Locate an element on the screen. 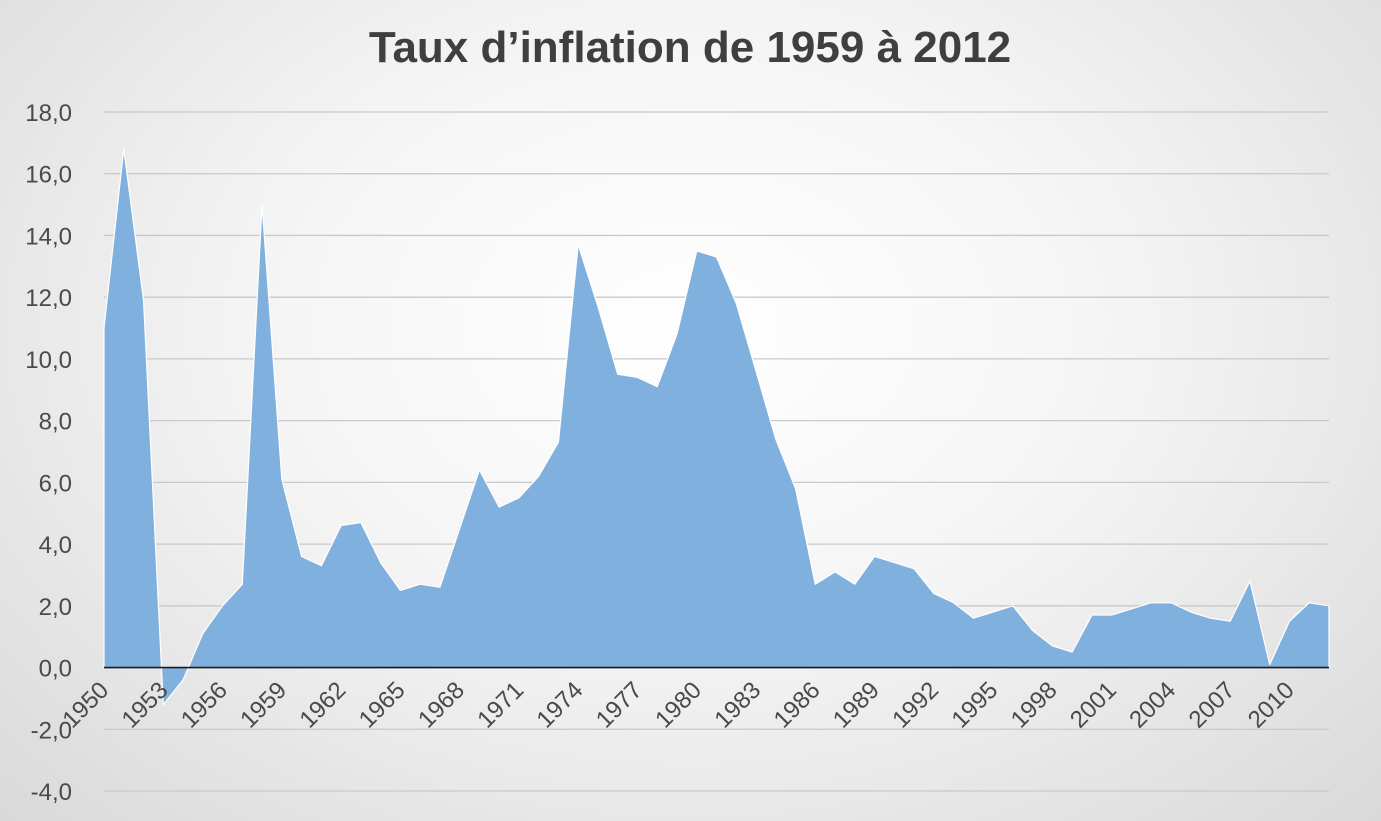 Image resolution: width=1381 pixels, height=821 pixels. y-tick-label: 16,0 is located at coordinates (48, 175).